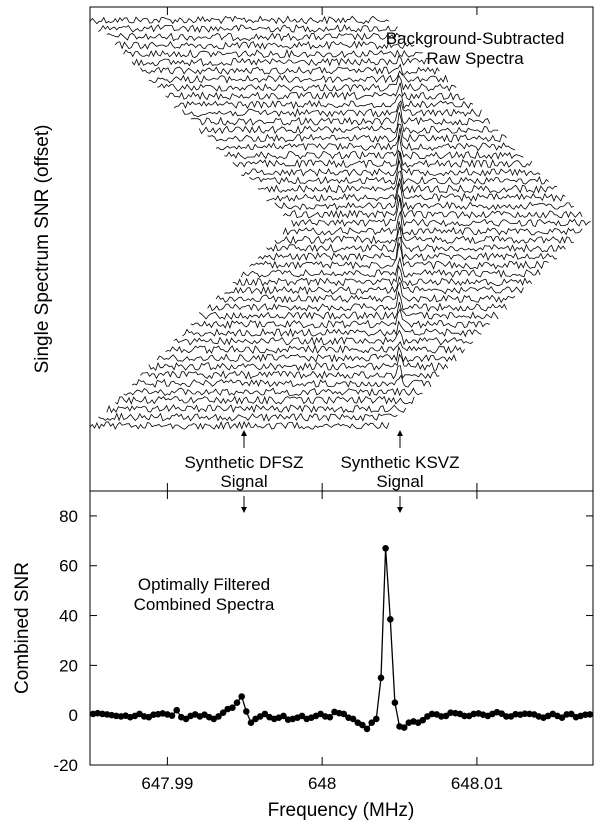  I want to click on x-tick-label: 648.01, so click(477, 783).